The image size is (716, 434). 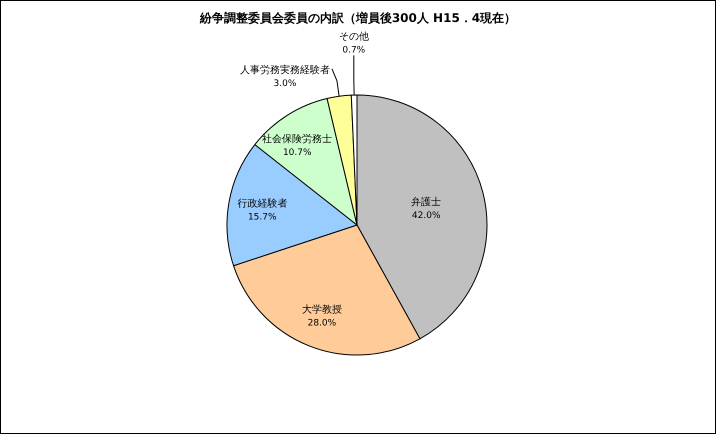 What do you see at coordinates (297, 153) in the screenshot?
I see `data-label: 10.7%` at bounding box center [297, 153].